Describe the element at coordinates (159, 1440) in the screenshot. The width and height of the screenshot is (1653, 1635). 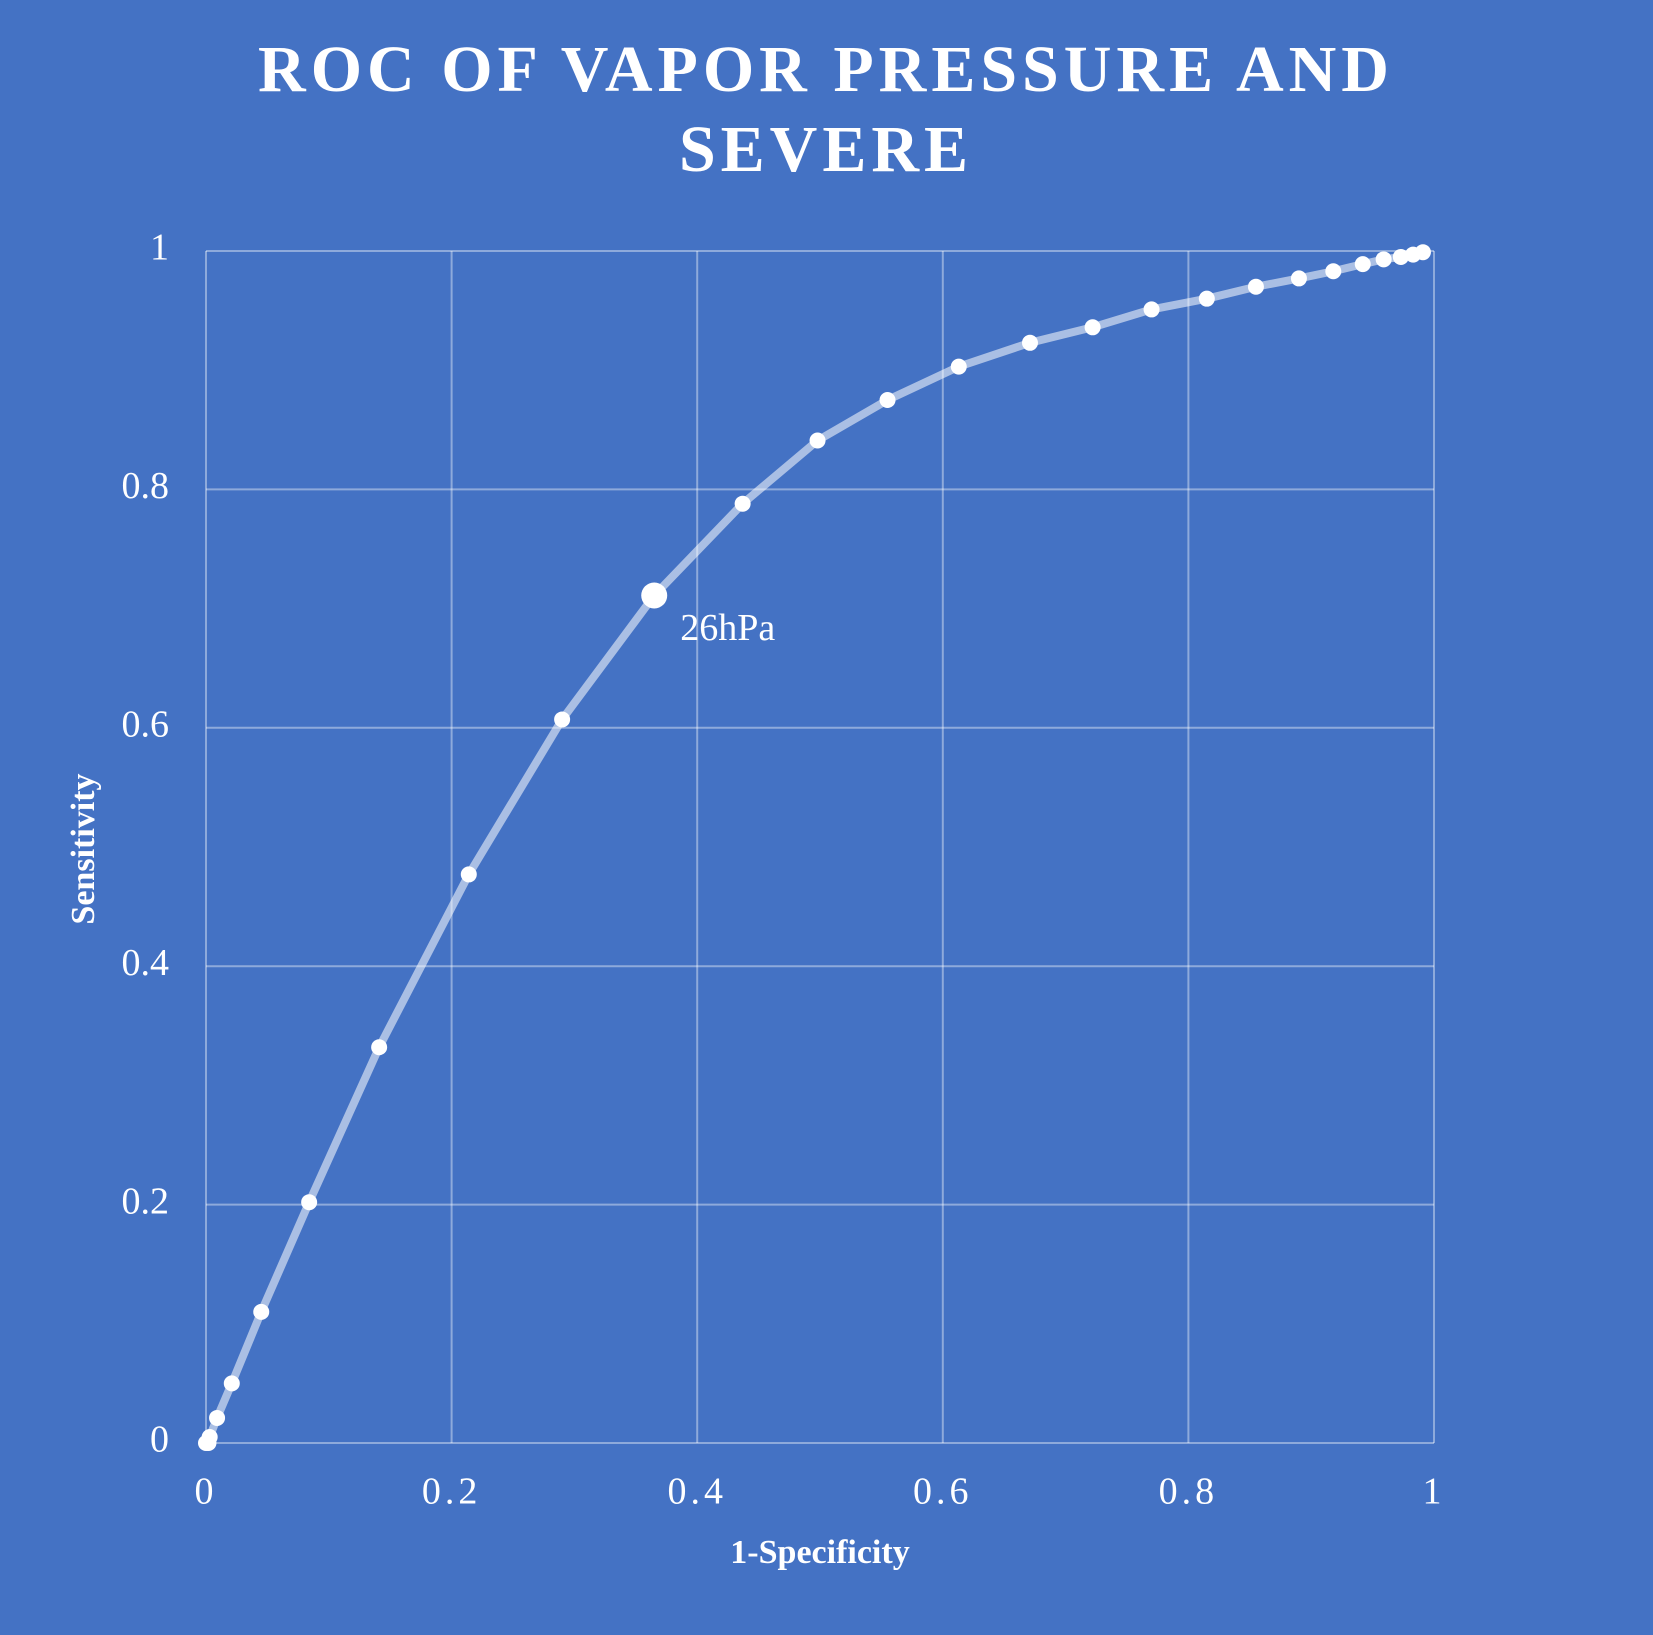
I see `y-tick-label: 0` at that location.